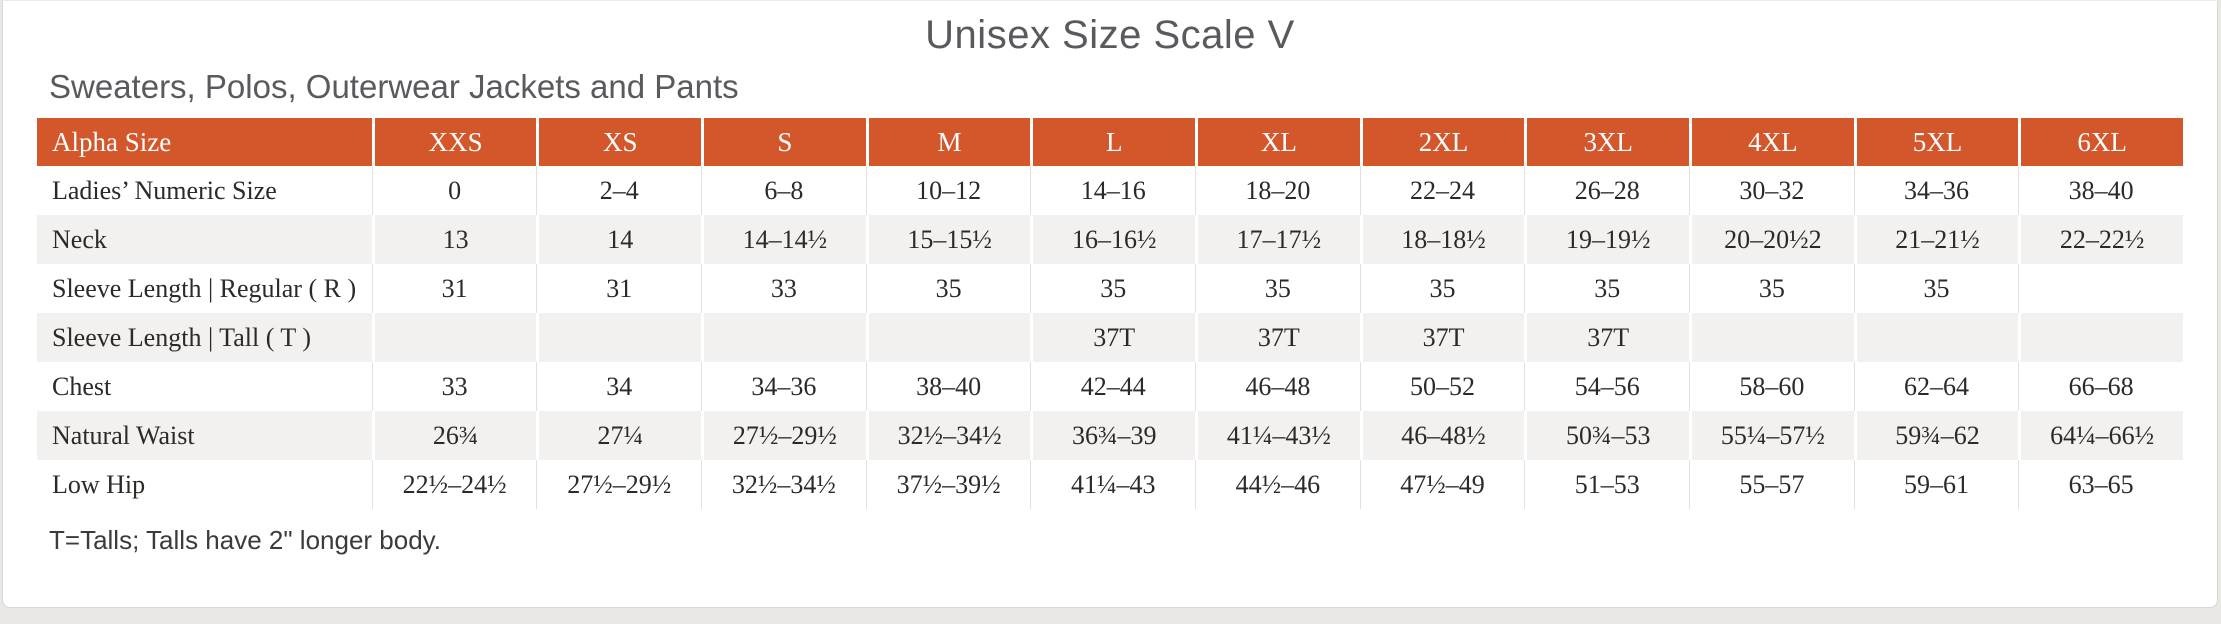 The image size is (2221, 624). Describe the element at coordinates (1607, 239) in the screenshot. I see `table-cell: 19–19½` at that location.